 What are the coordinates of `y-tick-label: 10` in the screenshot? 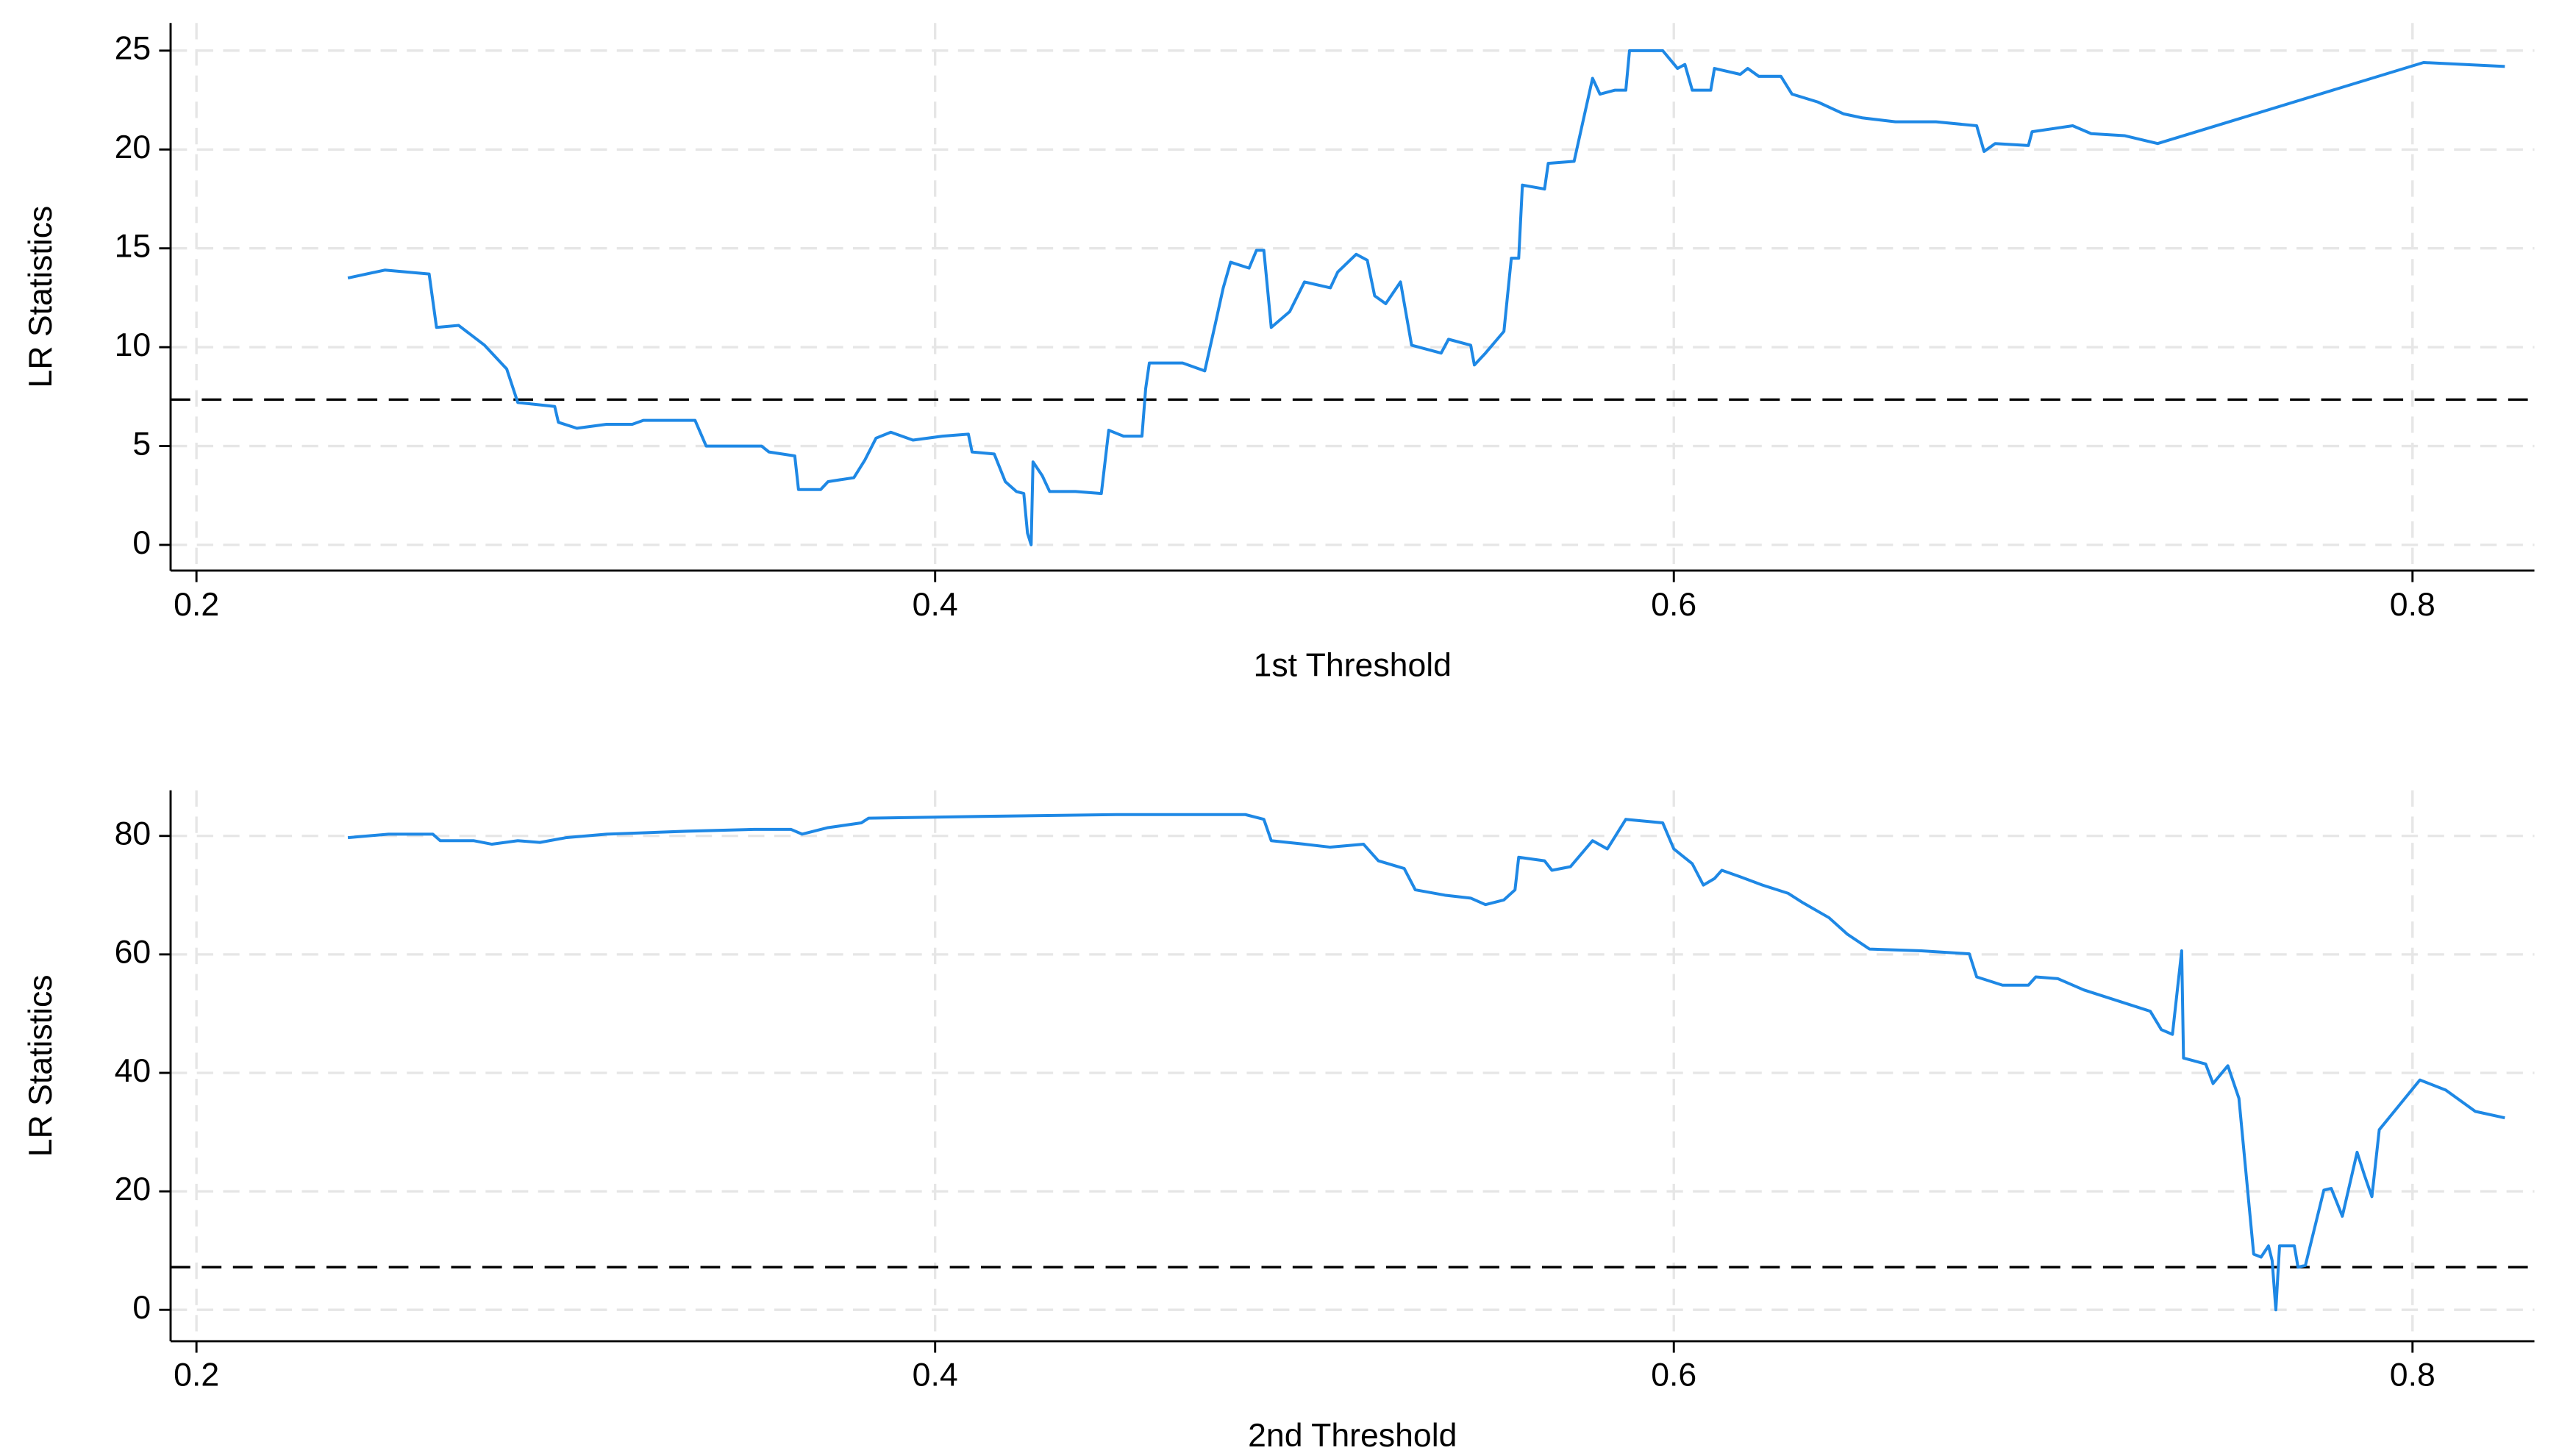 It's located at (133, 345).